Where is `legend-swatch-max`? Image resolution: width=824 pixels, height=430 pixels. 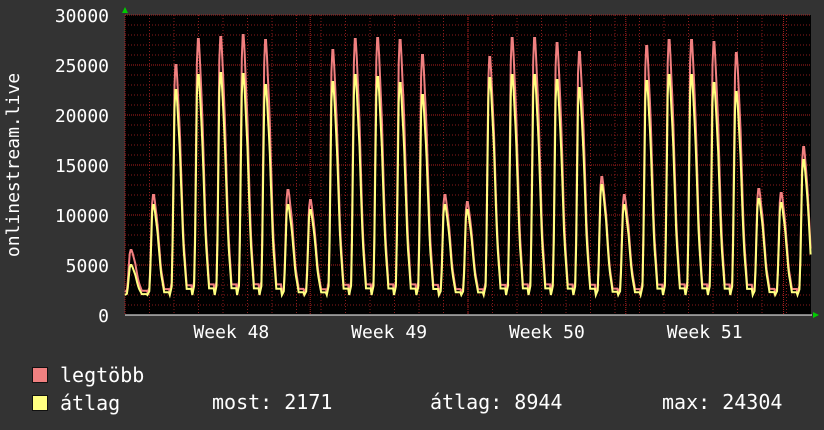 legend-swatch-max is located at coordinates (40, 375).